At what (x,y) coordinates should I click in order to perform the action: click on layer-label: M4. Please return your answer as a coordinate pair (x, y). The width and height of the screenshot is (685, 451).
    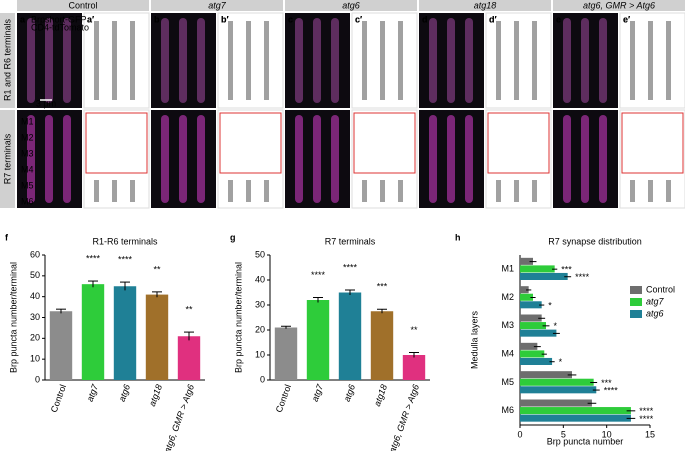
    Looking at the image, I should click on (27, 169).